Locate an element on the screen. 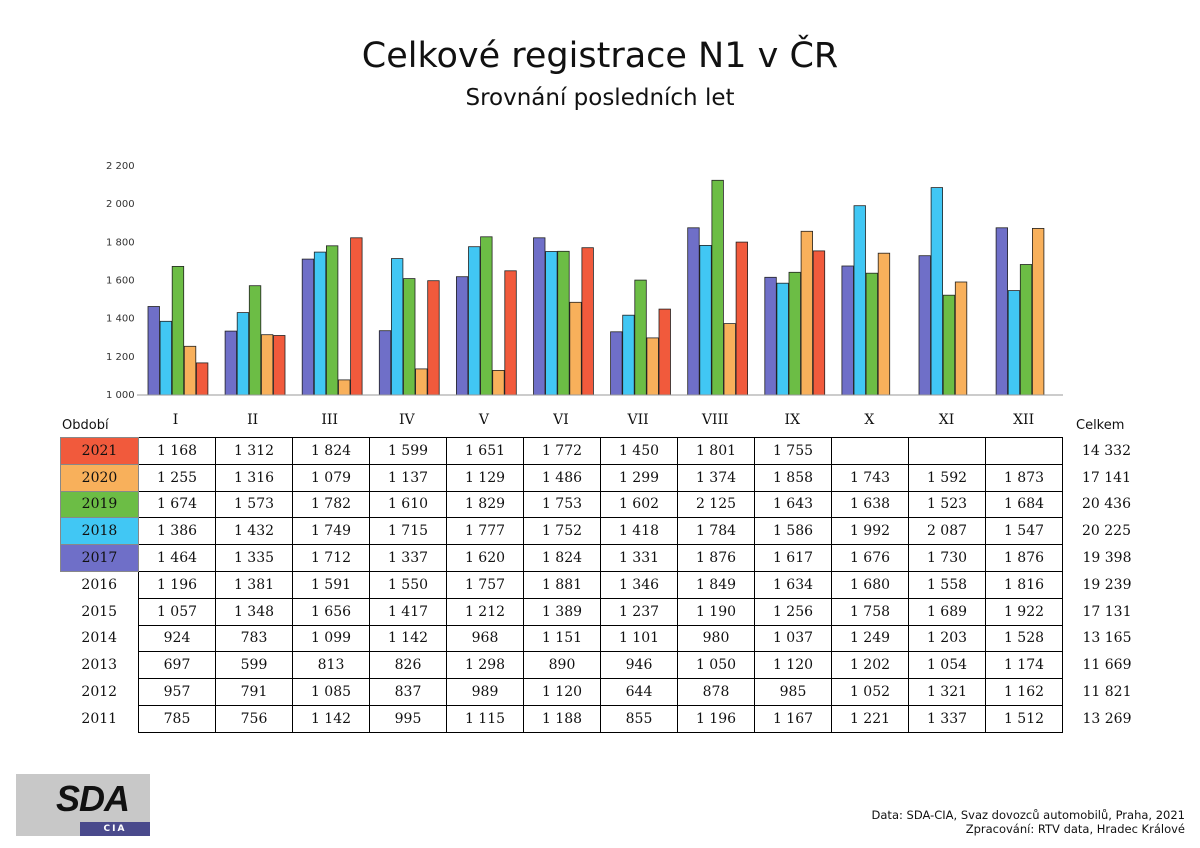 This screenshot has height=848, width=1200. table-cell: 1 712 is located at coordinates (331, 558).